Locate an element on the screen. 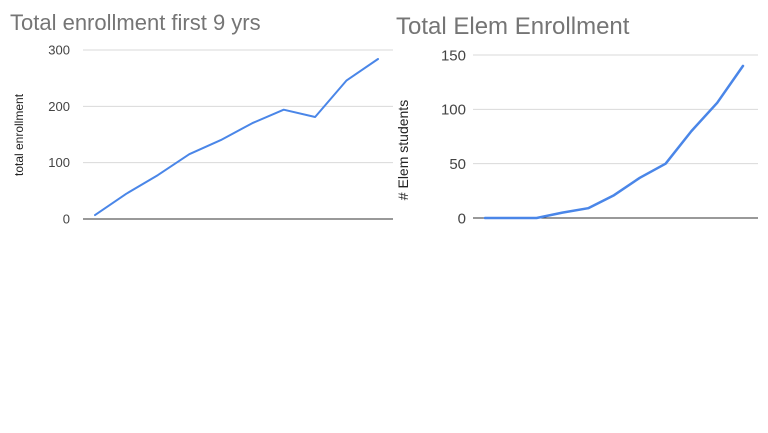 This screenshot has width=768, height=433. y-axis-title: total enrollment is located at coordinates (19, 134).